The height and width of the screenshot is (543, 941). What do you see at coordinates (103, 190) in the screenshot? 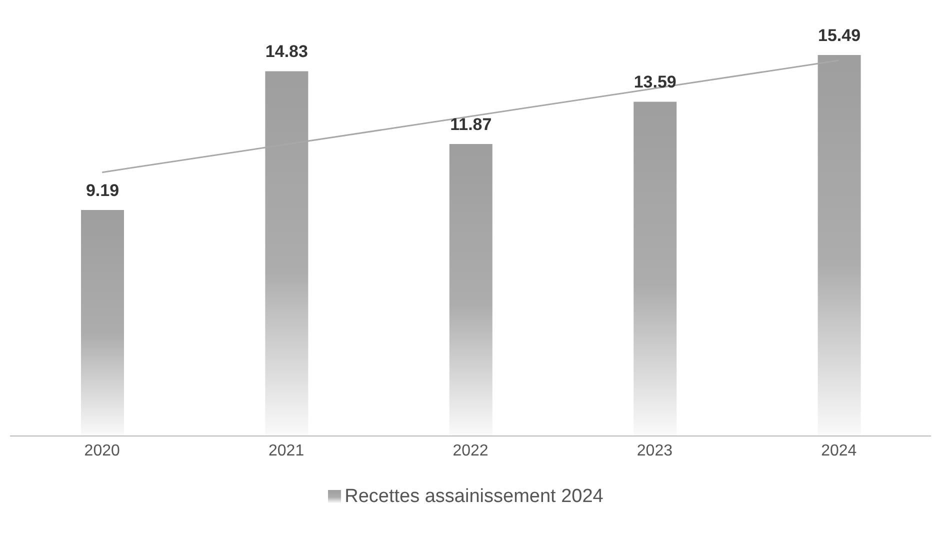
I see `data-label: 9.19` at bounding box center [103, 190].